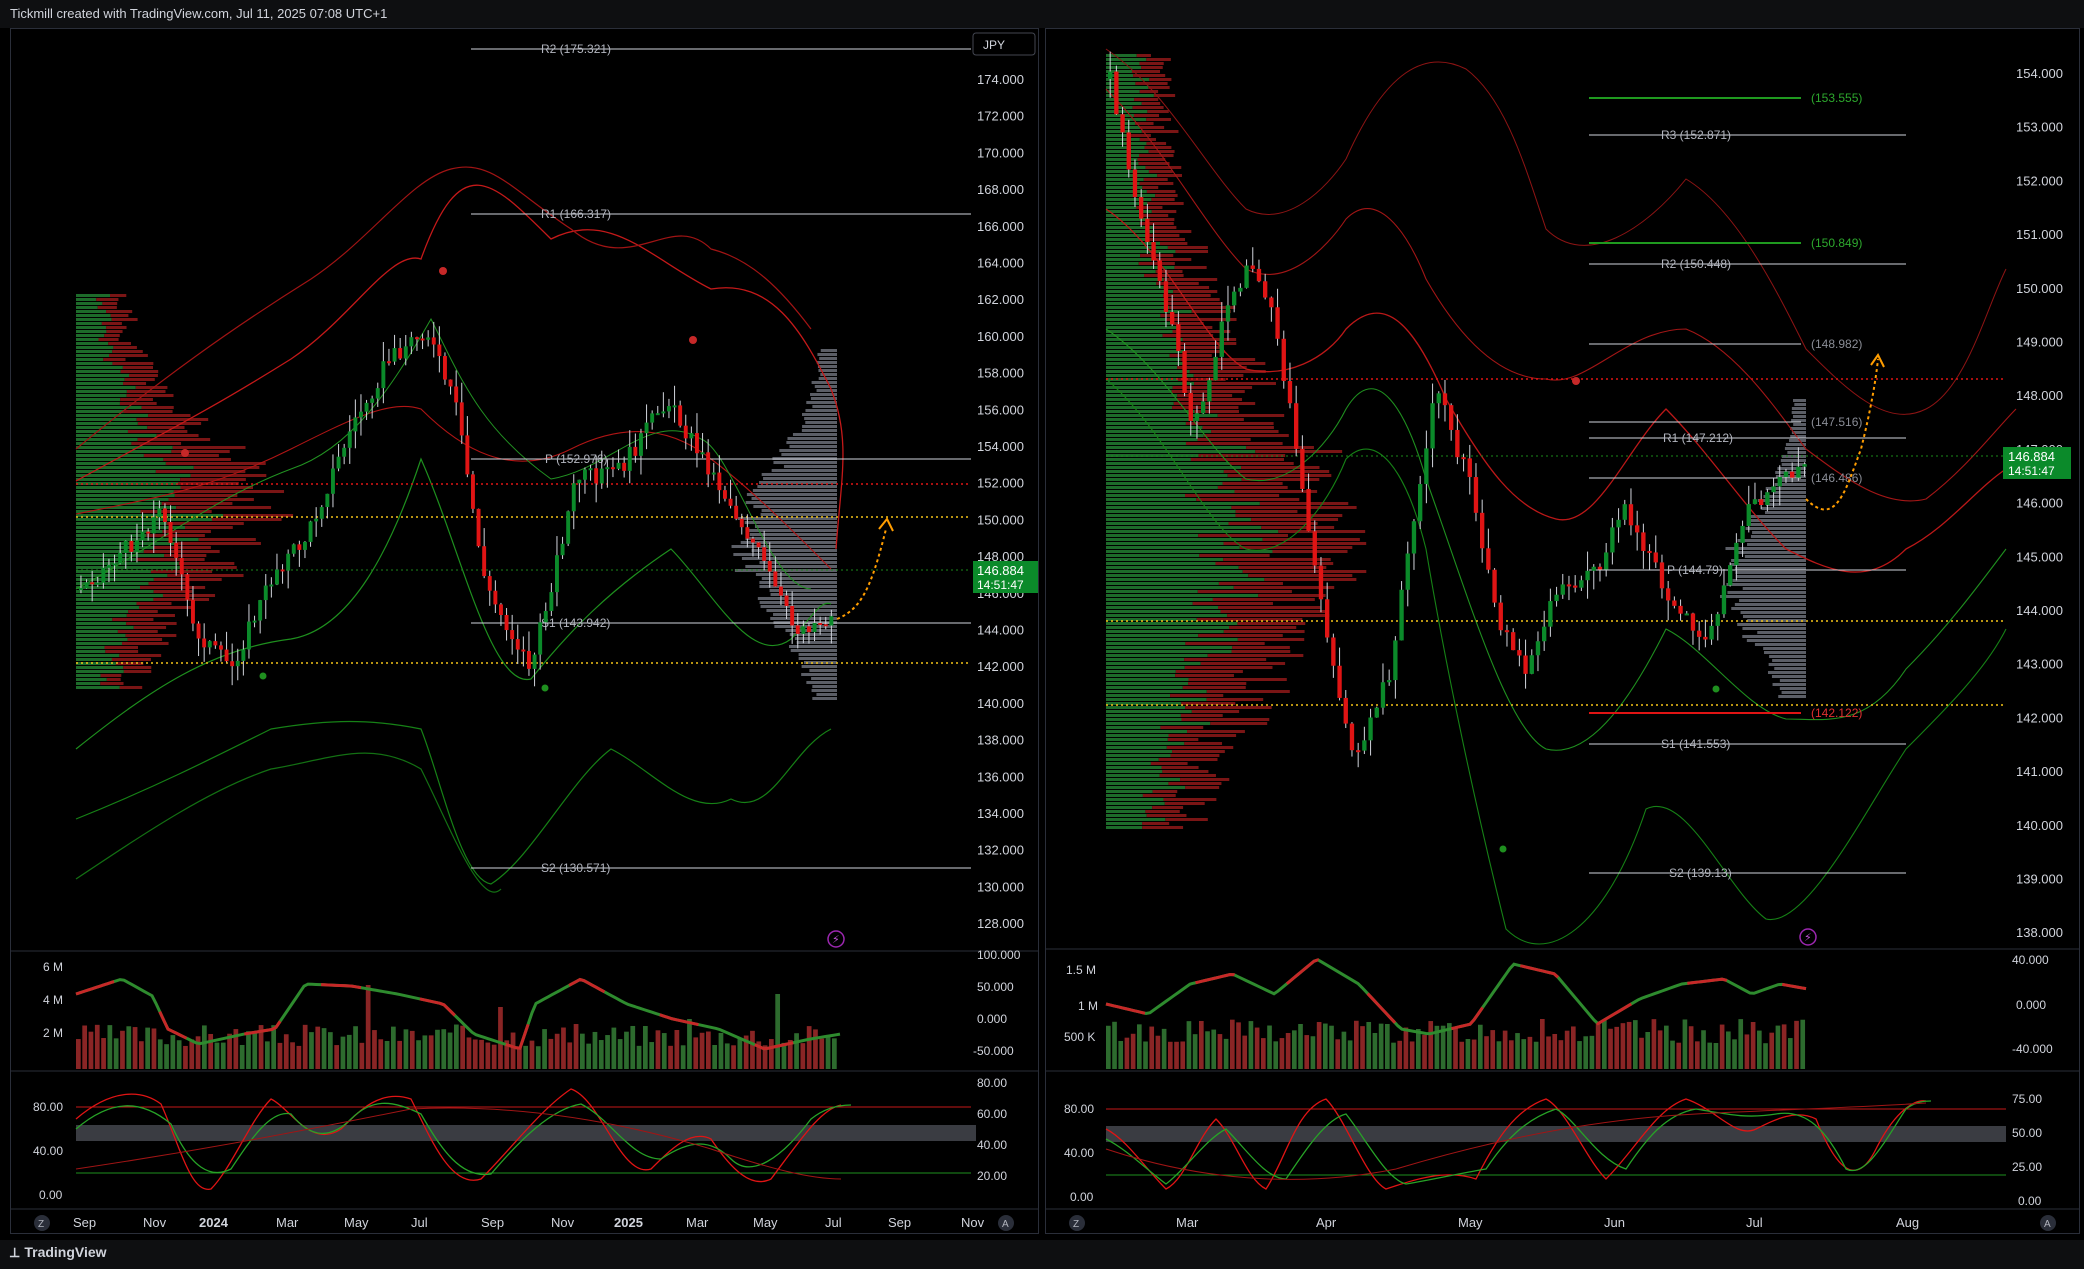  Describe the element at coordinates (58, 1252) in the screenshot. I see `tradingview-logo: ⟂ TradingView` at that location.